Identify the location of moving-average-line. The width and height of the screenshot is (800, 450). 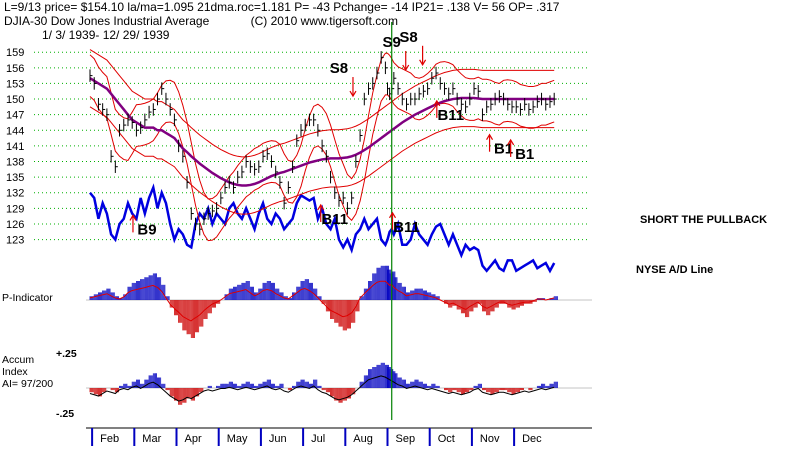
(322, 132).